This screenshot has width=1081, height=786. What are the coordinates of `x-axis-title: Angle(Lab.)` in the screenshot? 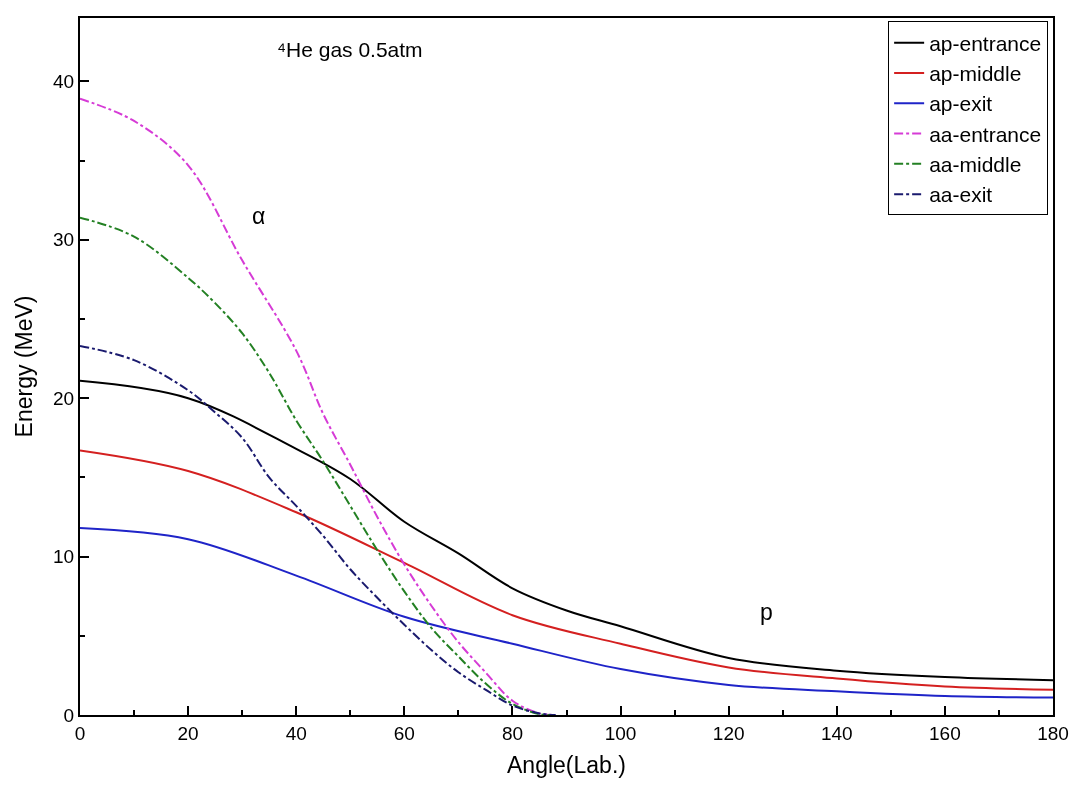 It's located at (566, 764).